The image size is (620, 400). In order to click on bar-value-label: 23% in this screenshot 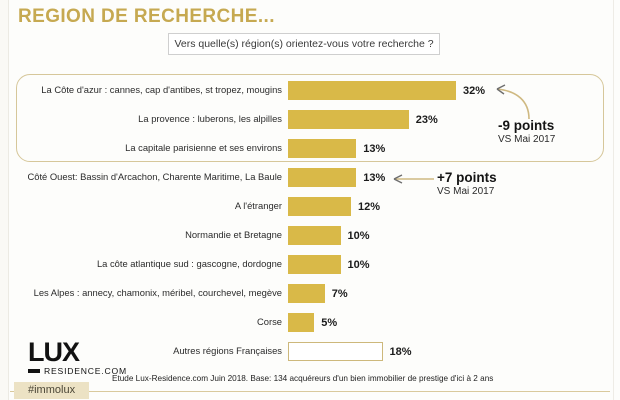, I will do `click(426, 119)`.